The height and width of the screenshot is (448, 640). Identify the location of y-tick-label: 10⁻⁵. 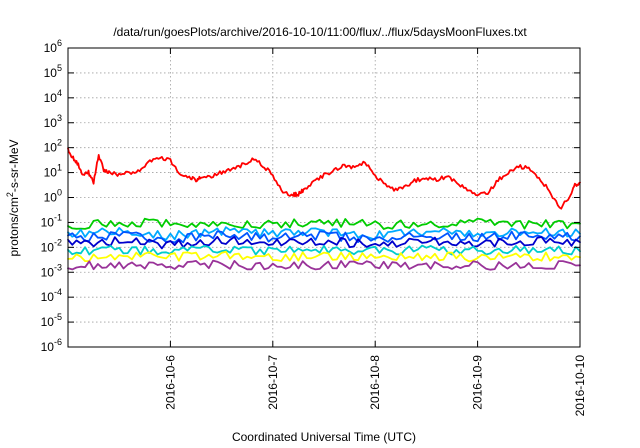
(51, 320).